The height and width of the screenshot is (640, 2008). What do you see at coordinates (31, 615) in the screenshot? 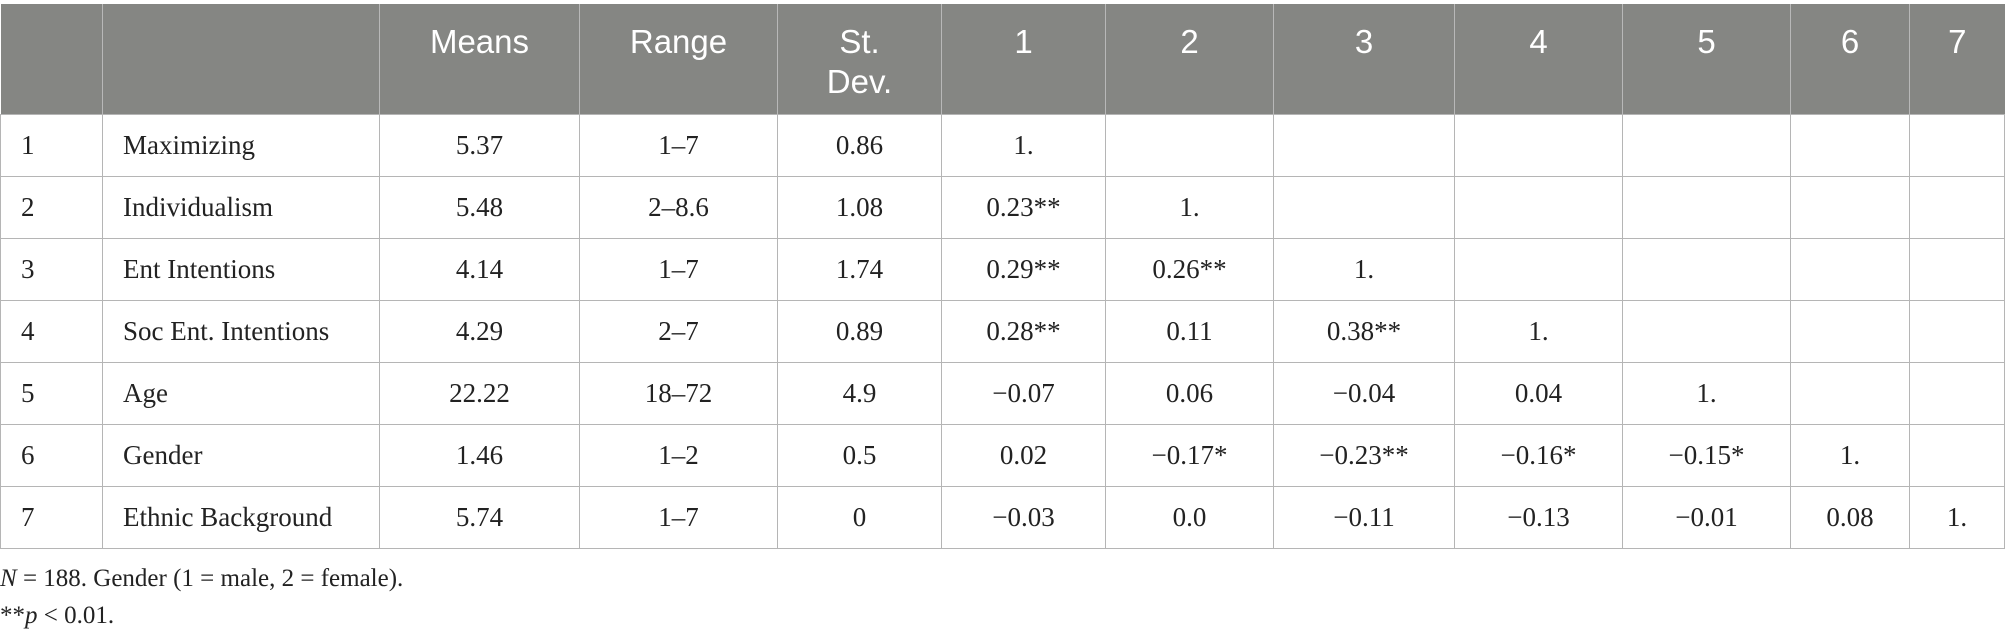
I see `p-symbol: p` at bounding box center [31, 615].